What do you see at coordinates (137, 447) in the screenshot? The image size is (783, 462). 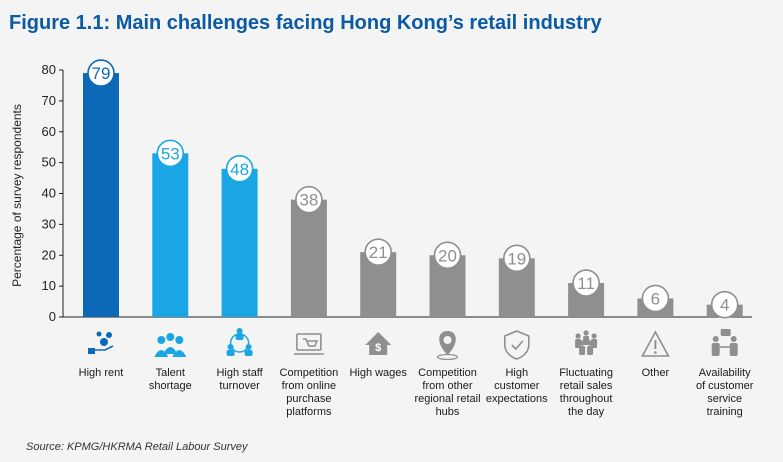 I see `source-note: Source: KPMG/HKRMA Retail Labour Survey` at bounding box center [137, 447].